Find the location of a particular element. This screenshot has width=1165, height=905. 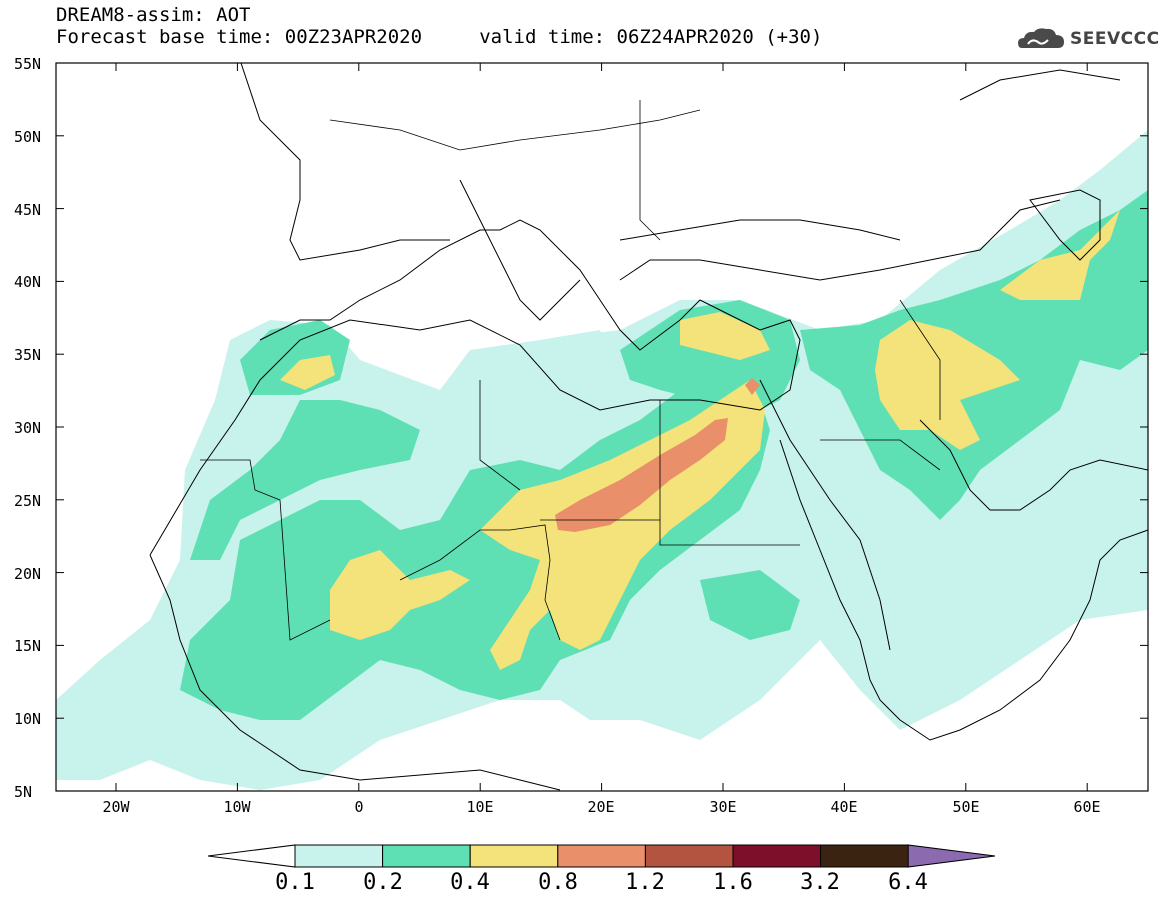

lon-label: 30E is located at coordinates (723, 807).